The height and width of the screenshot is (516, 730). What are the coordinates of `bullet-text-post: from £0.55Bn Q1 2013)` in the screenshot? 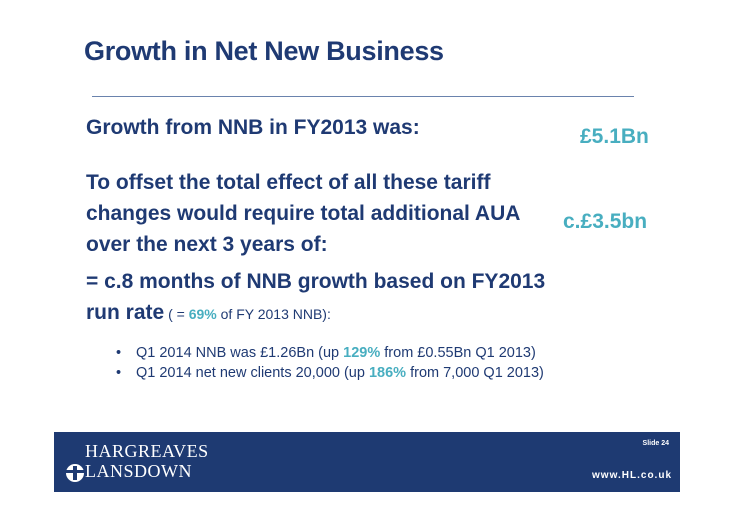 It's located at (458, 353).